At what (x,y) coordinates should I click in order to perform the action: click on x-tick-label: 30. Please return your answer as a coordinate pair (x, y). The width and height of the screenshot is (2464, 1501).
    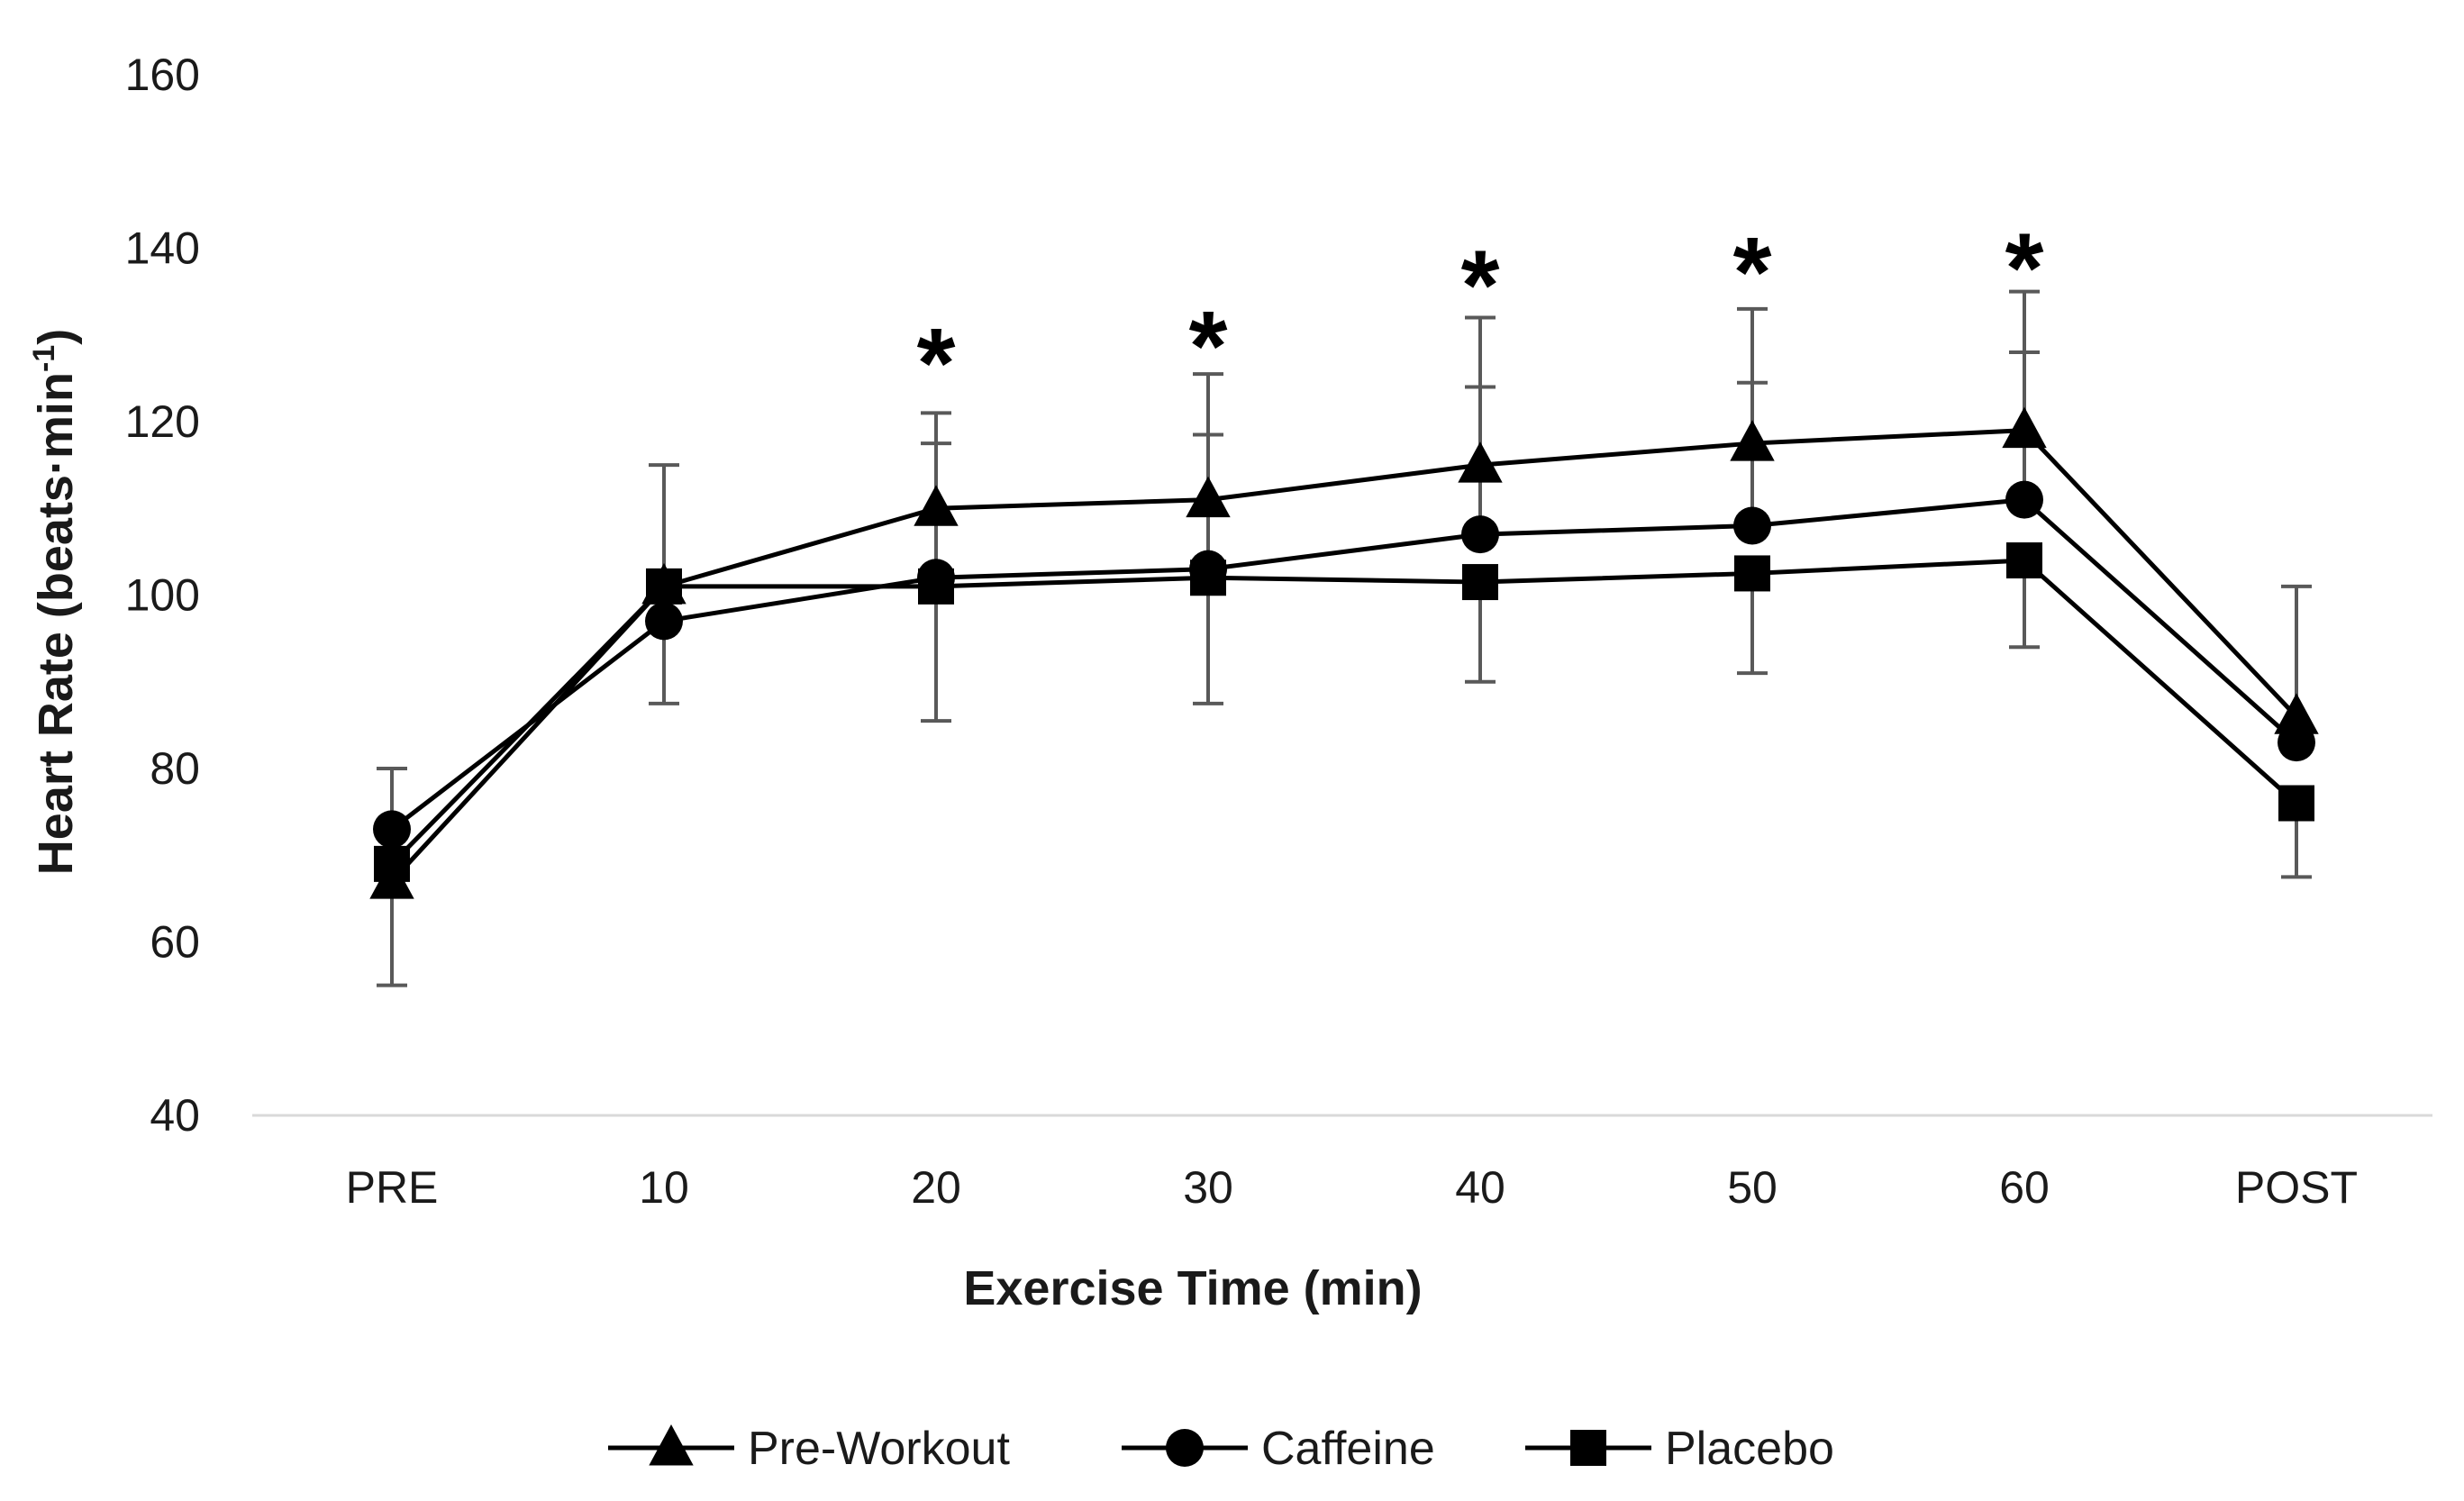
    Looking at the image, I should click on (1208, 1187).